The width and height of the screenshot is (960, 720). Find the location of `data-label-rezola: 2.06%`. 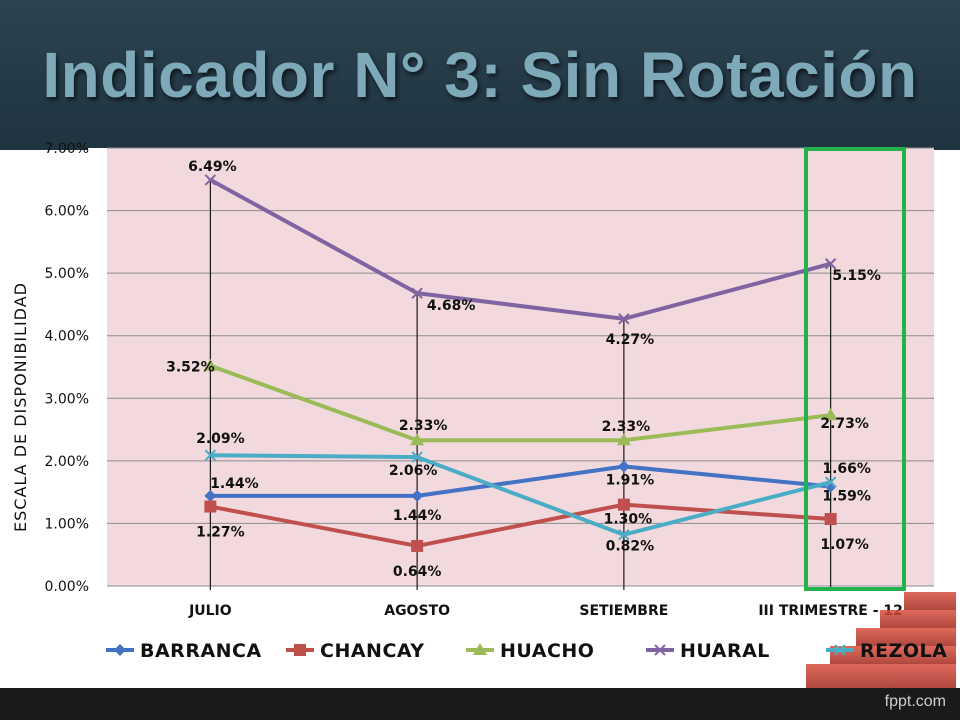

data-label-rezola: 2.06% is located at coordinates (413, 471).